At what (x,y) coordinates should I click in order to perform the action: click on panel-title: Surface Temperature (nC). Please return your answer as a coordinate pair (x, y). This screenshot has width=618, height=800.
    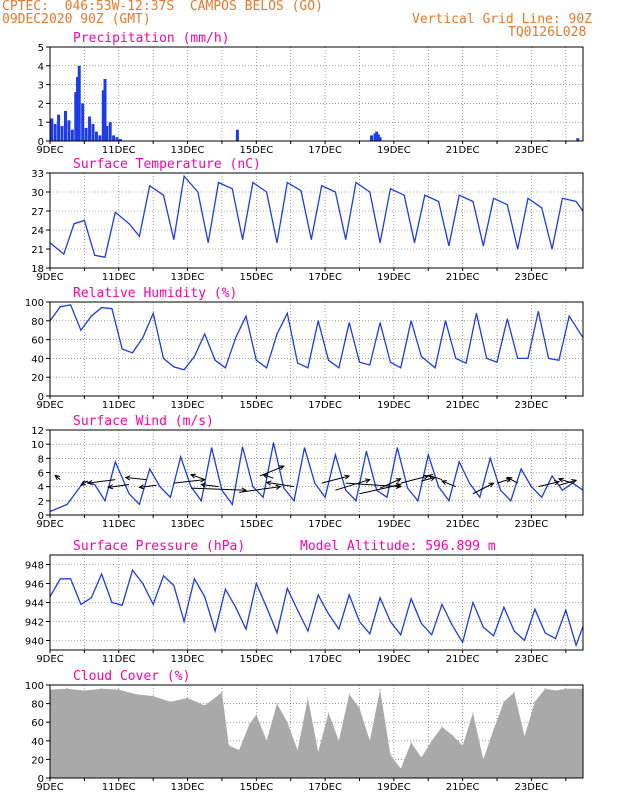
    Looking at the image, I should click on (167, 164).